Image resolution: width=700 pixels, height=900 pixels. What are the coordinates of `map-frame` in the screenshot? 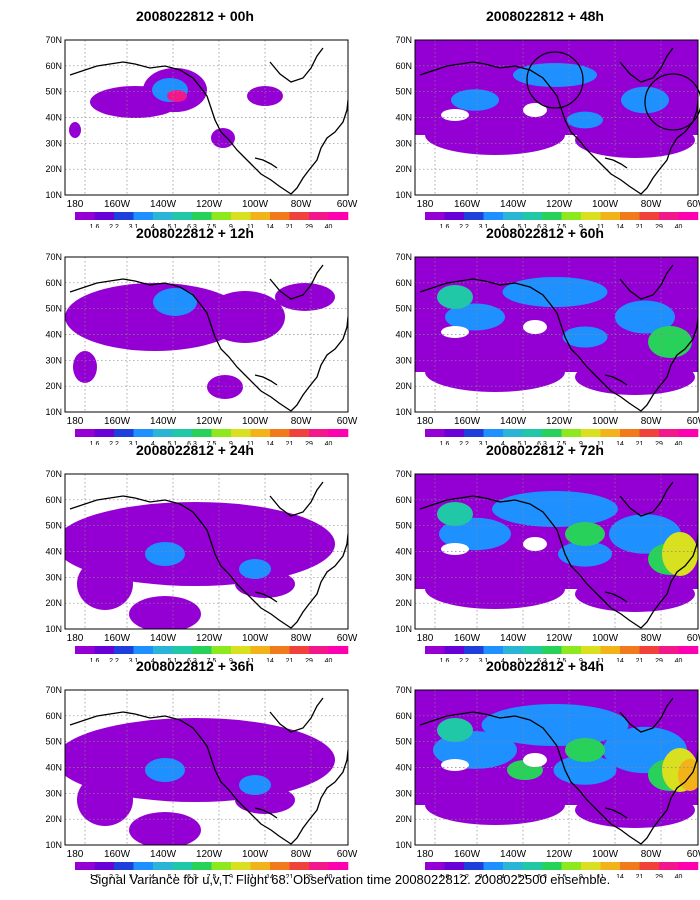 It's located at (556, 117).